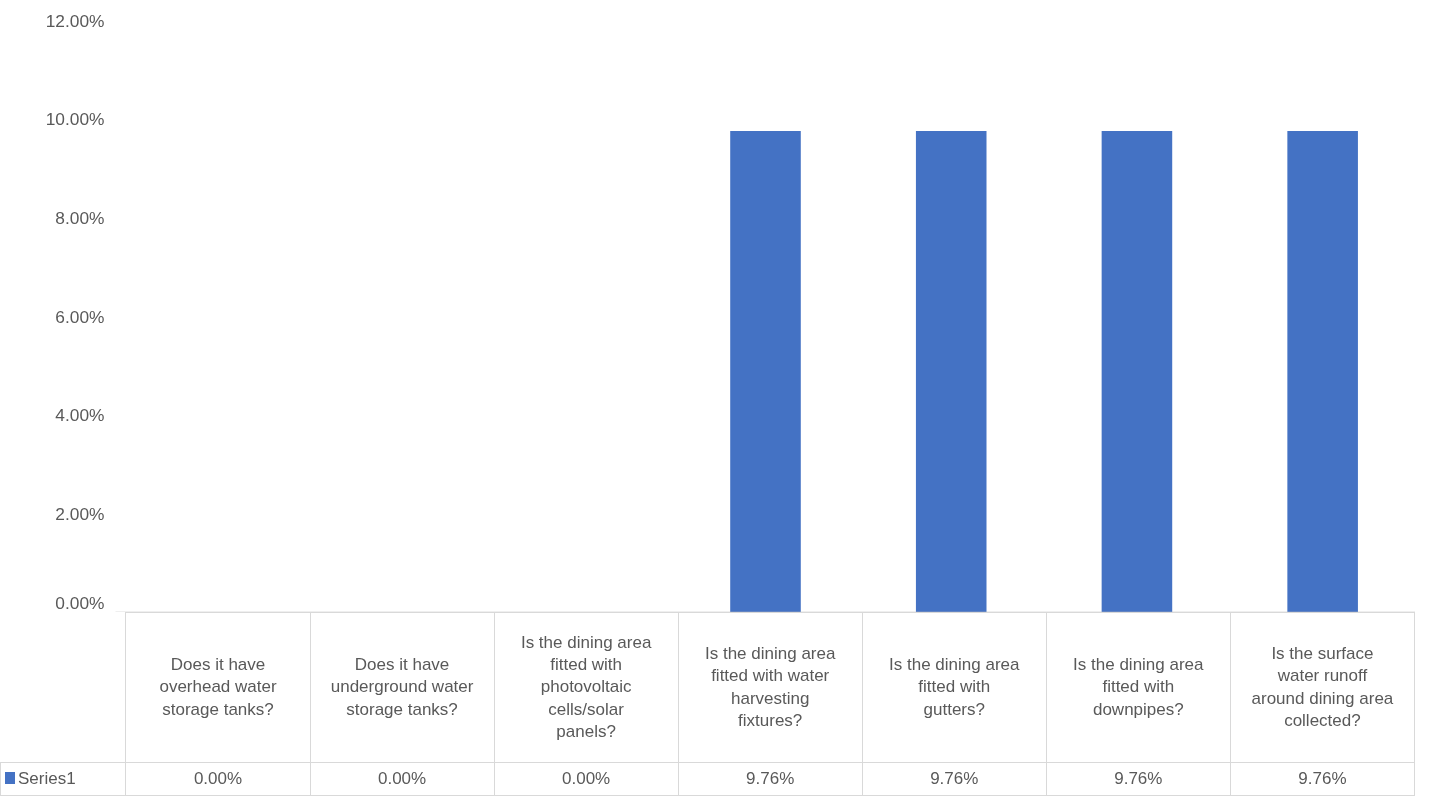 The height and width of the screenshot is (797, 1443). I want to click on x-tick-label: Is the dining area fitted with water harvesting fixtures?, so click(770, 687).